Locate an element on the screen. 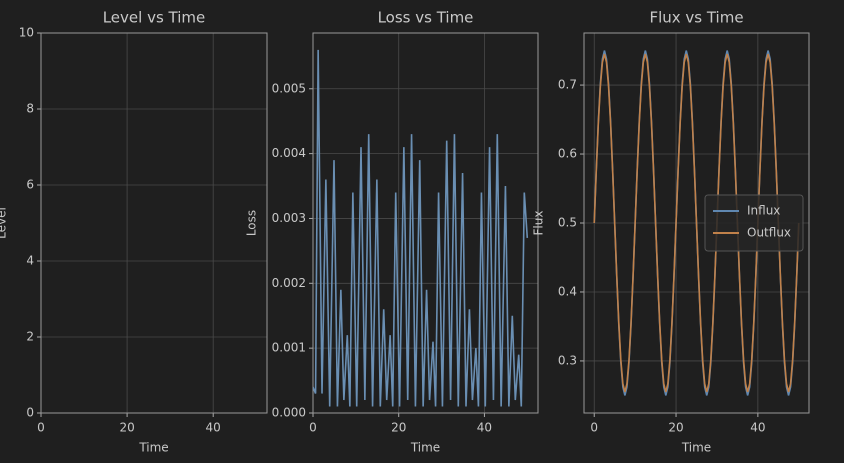 Image resolution: width=844 pixels, height=463 pixels. y-tick-label: 0 is located at coordinates (30, 413).